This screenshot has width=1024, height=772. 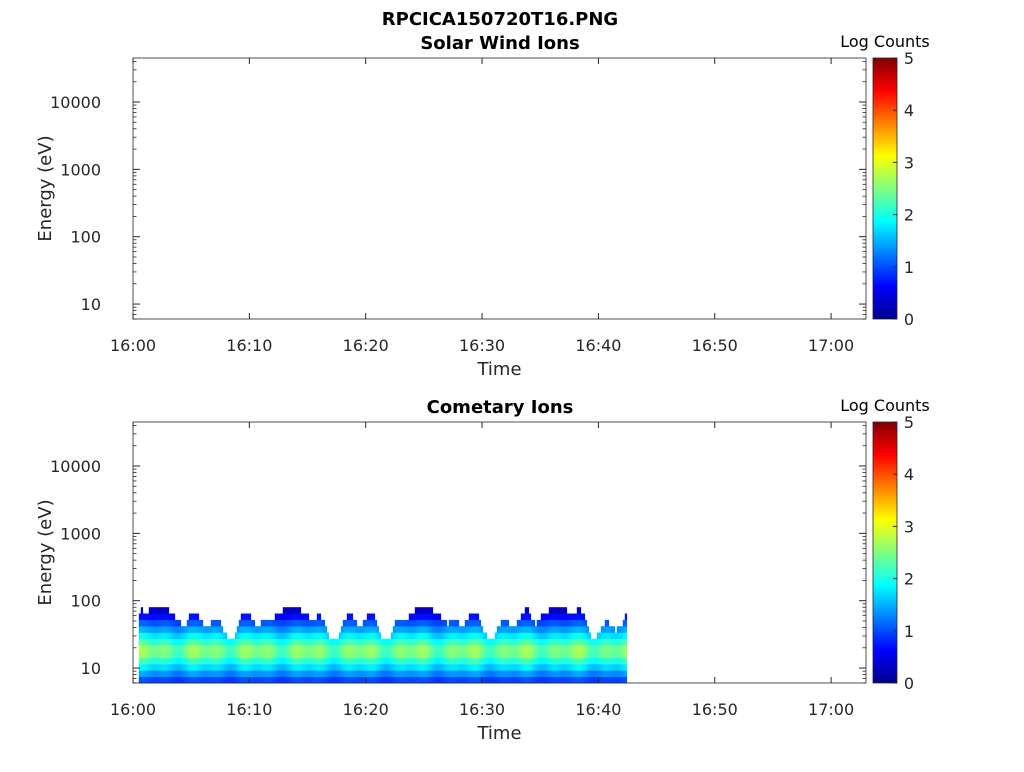 What do you see at coordinates (909, 319) in the screenshot?
I see `colorbar-tick-label: 0` at bounding box center [909, 319].